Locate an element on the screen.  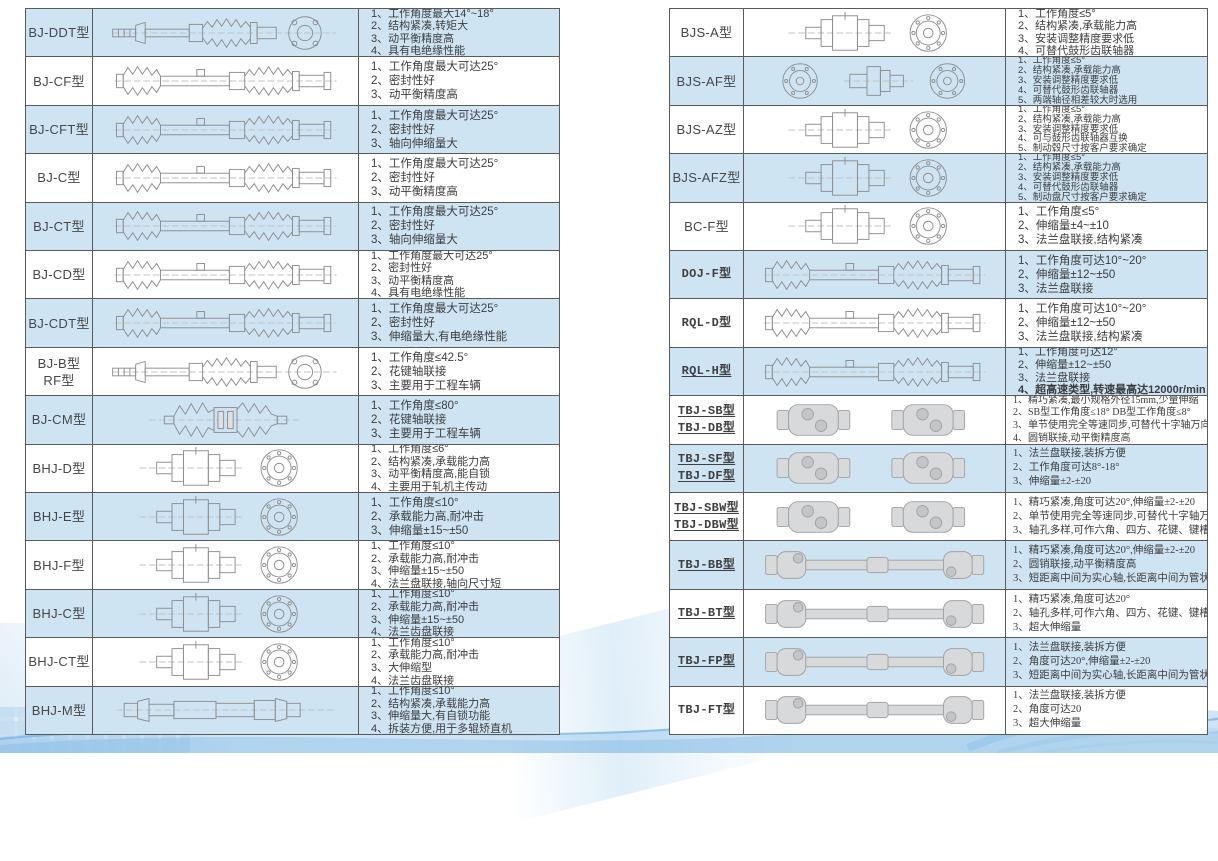
spec-line: 3、动平衡精度高,能自锁 is located at coordinates (431, 474).